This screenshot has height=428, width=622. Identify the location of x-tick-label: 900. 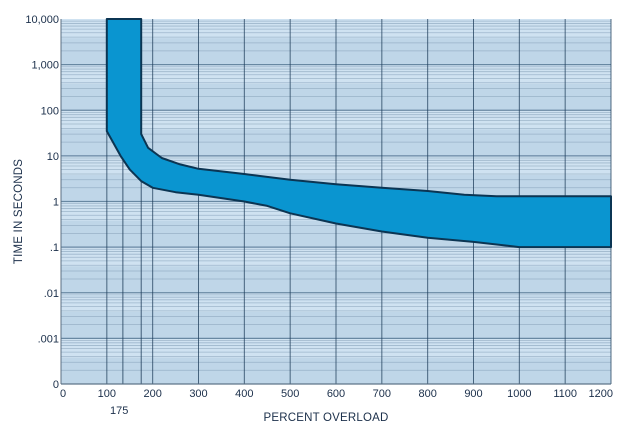
(473, 394).